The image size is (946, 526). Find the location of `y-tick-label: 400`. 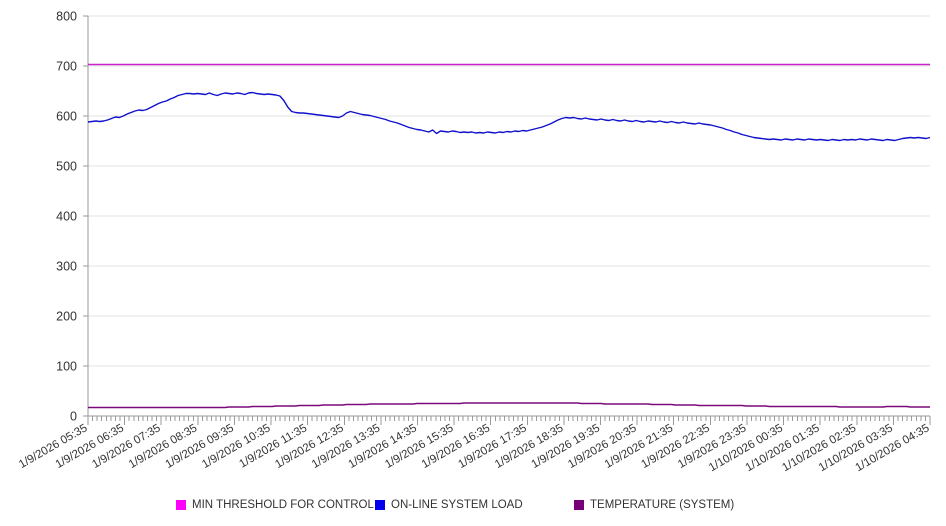

y-tick-label: 400 is located at coordinates (66, 217).